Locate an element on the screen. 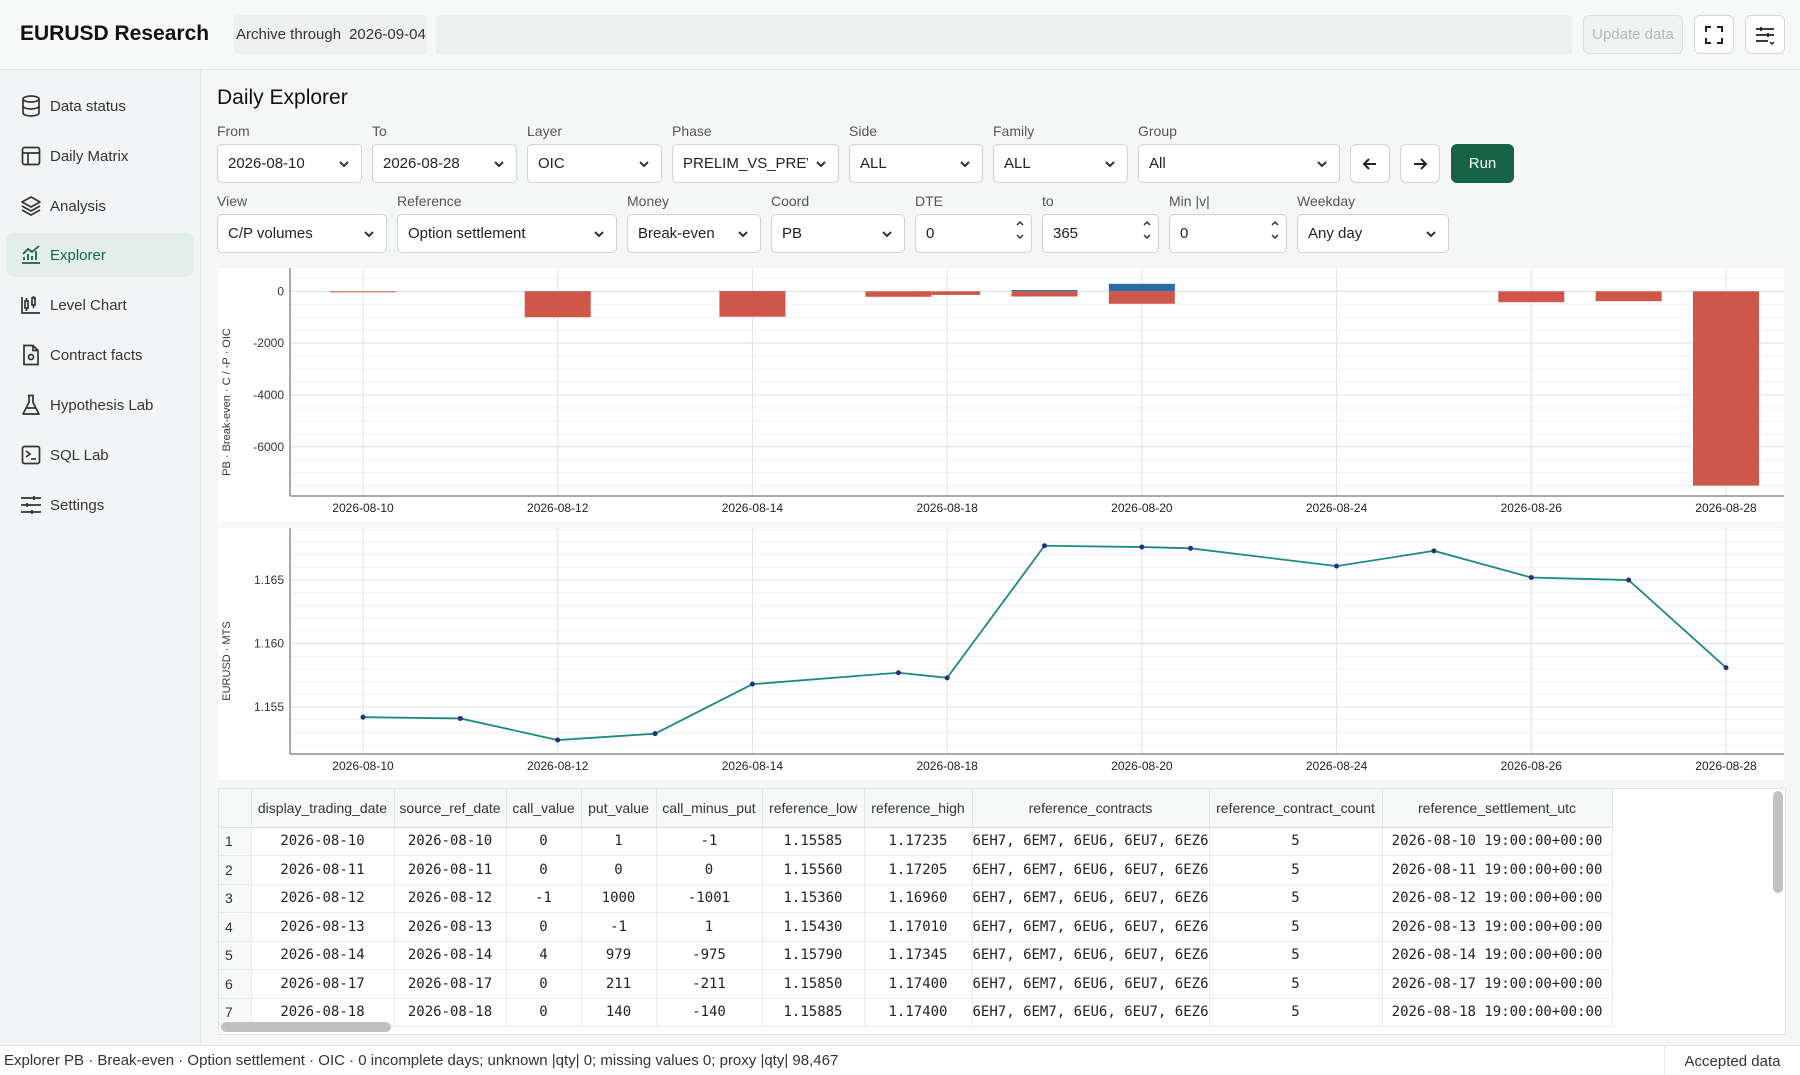  arrow-right-icon is located at coordinates (1421, 163).